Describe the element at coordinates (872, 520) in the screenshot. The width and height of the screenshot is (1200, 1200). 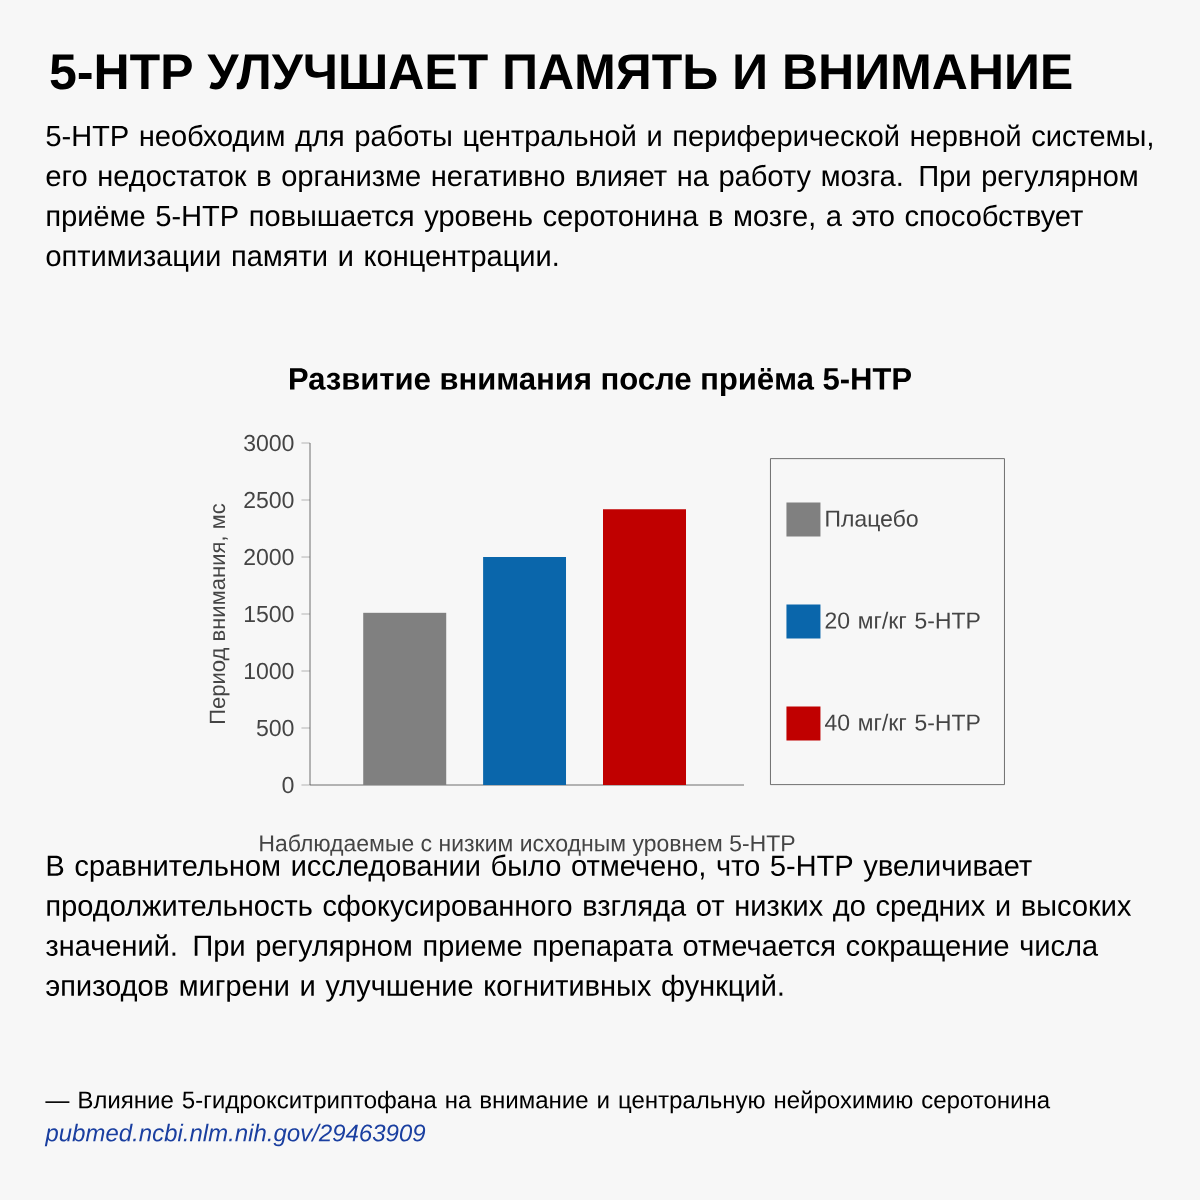
I see `legend-label: Плацебо` at that location.